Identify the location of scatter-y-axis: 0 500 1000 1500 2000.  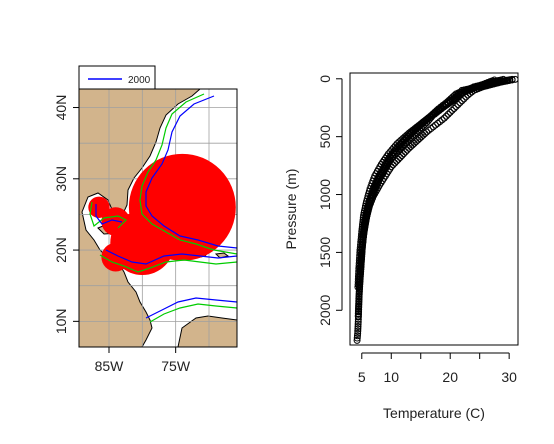
(330, 200).